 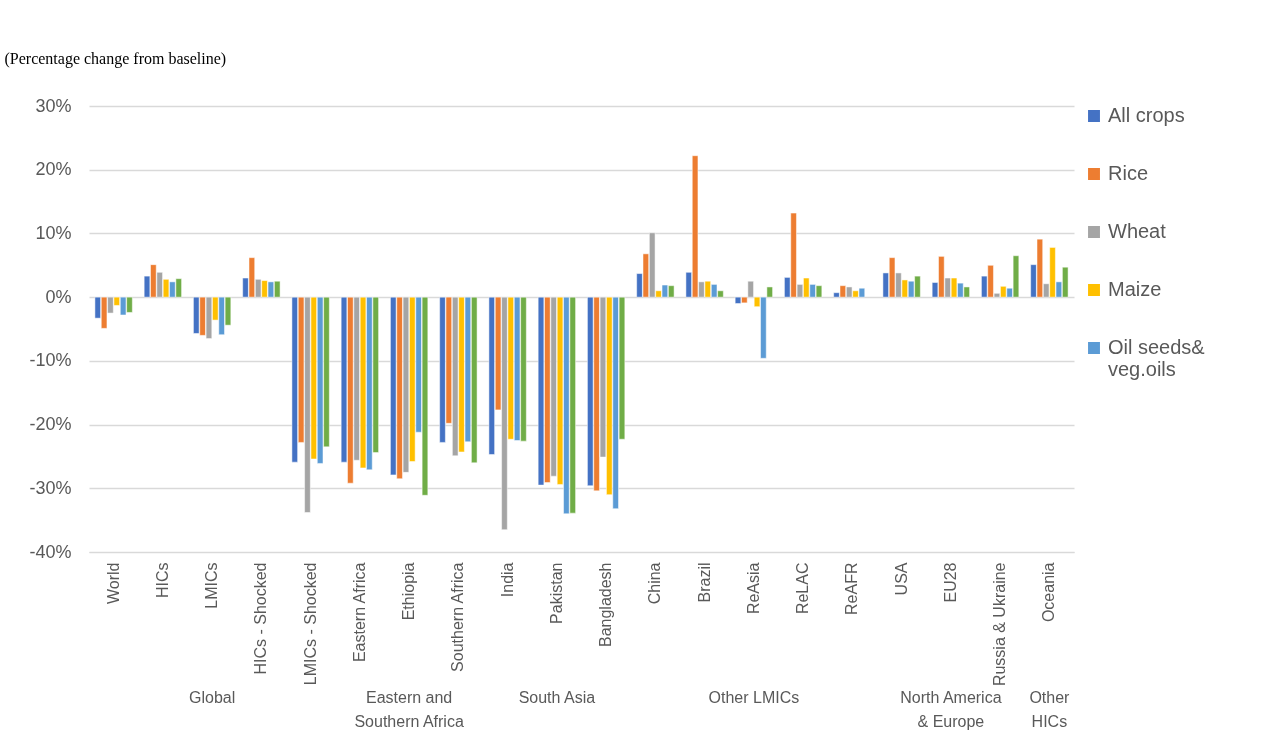 I want to click on y-tick-label: 10%, so click(x=53, y=232).